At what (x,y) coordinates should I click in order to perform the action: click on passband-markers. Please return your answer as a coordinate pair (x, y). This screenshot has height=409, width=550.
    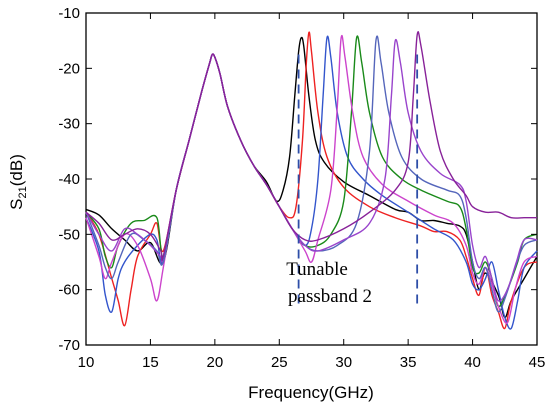
    Looking at the image, I should click on (358, 182).